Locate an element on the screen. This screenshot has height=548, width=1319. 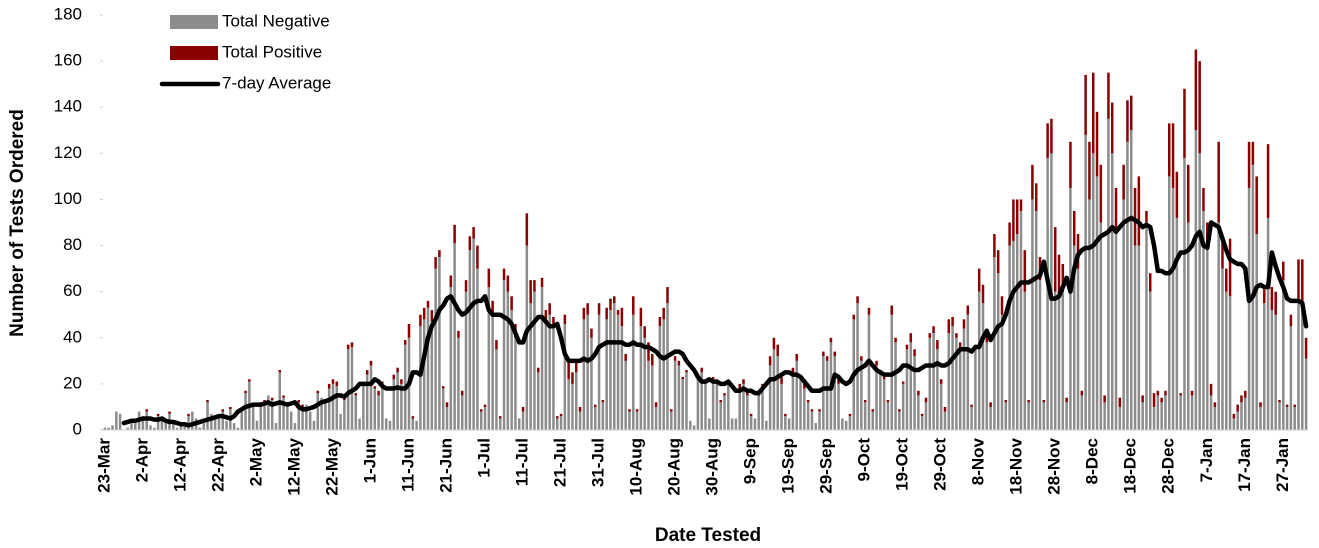
x-tick-label: 31-Jul is located at coordinates (598, 462).